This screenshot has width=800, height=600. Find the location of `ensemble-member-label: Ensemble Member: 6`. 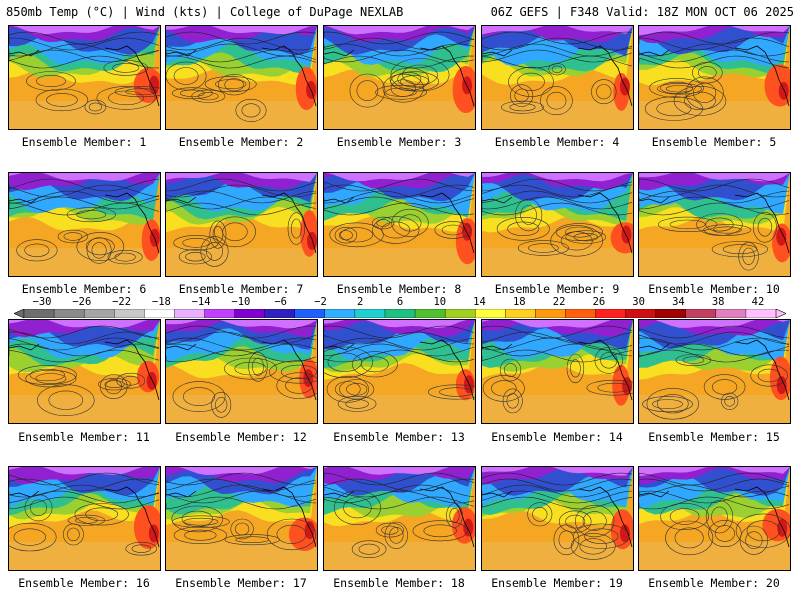

ensemble-member-label: Ensemble Member: 6 is located at coordinates (84, 289).